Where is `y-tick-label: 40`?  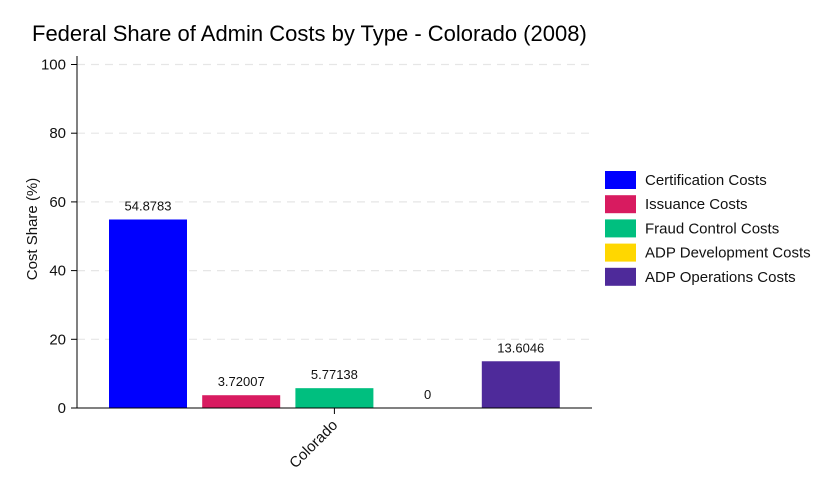 y-tick-label: 40 is located at coordinates (57, 271).